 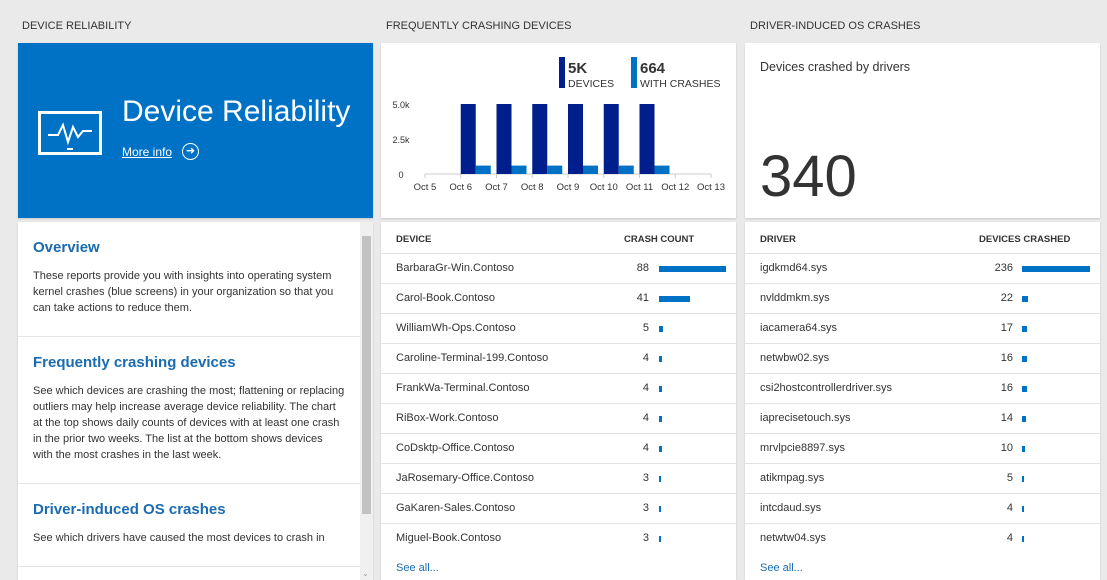 I want to click on overview-heading: Overview, so click(x=66, y=247).